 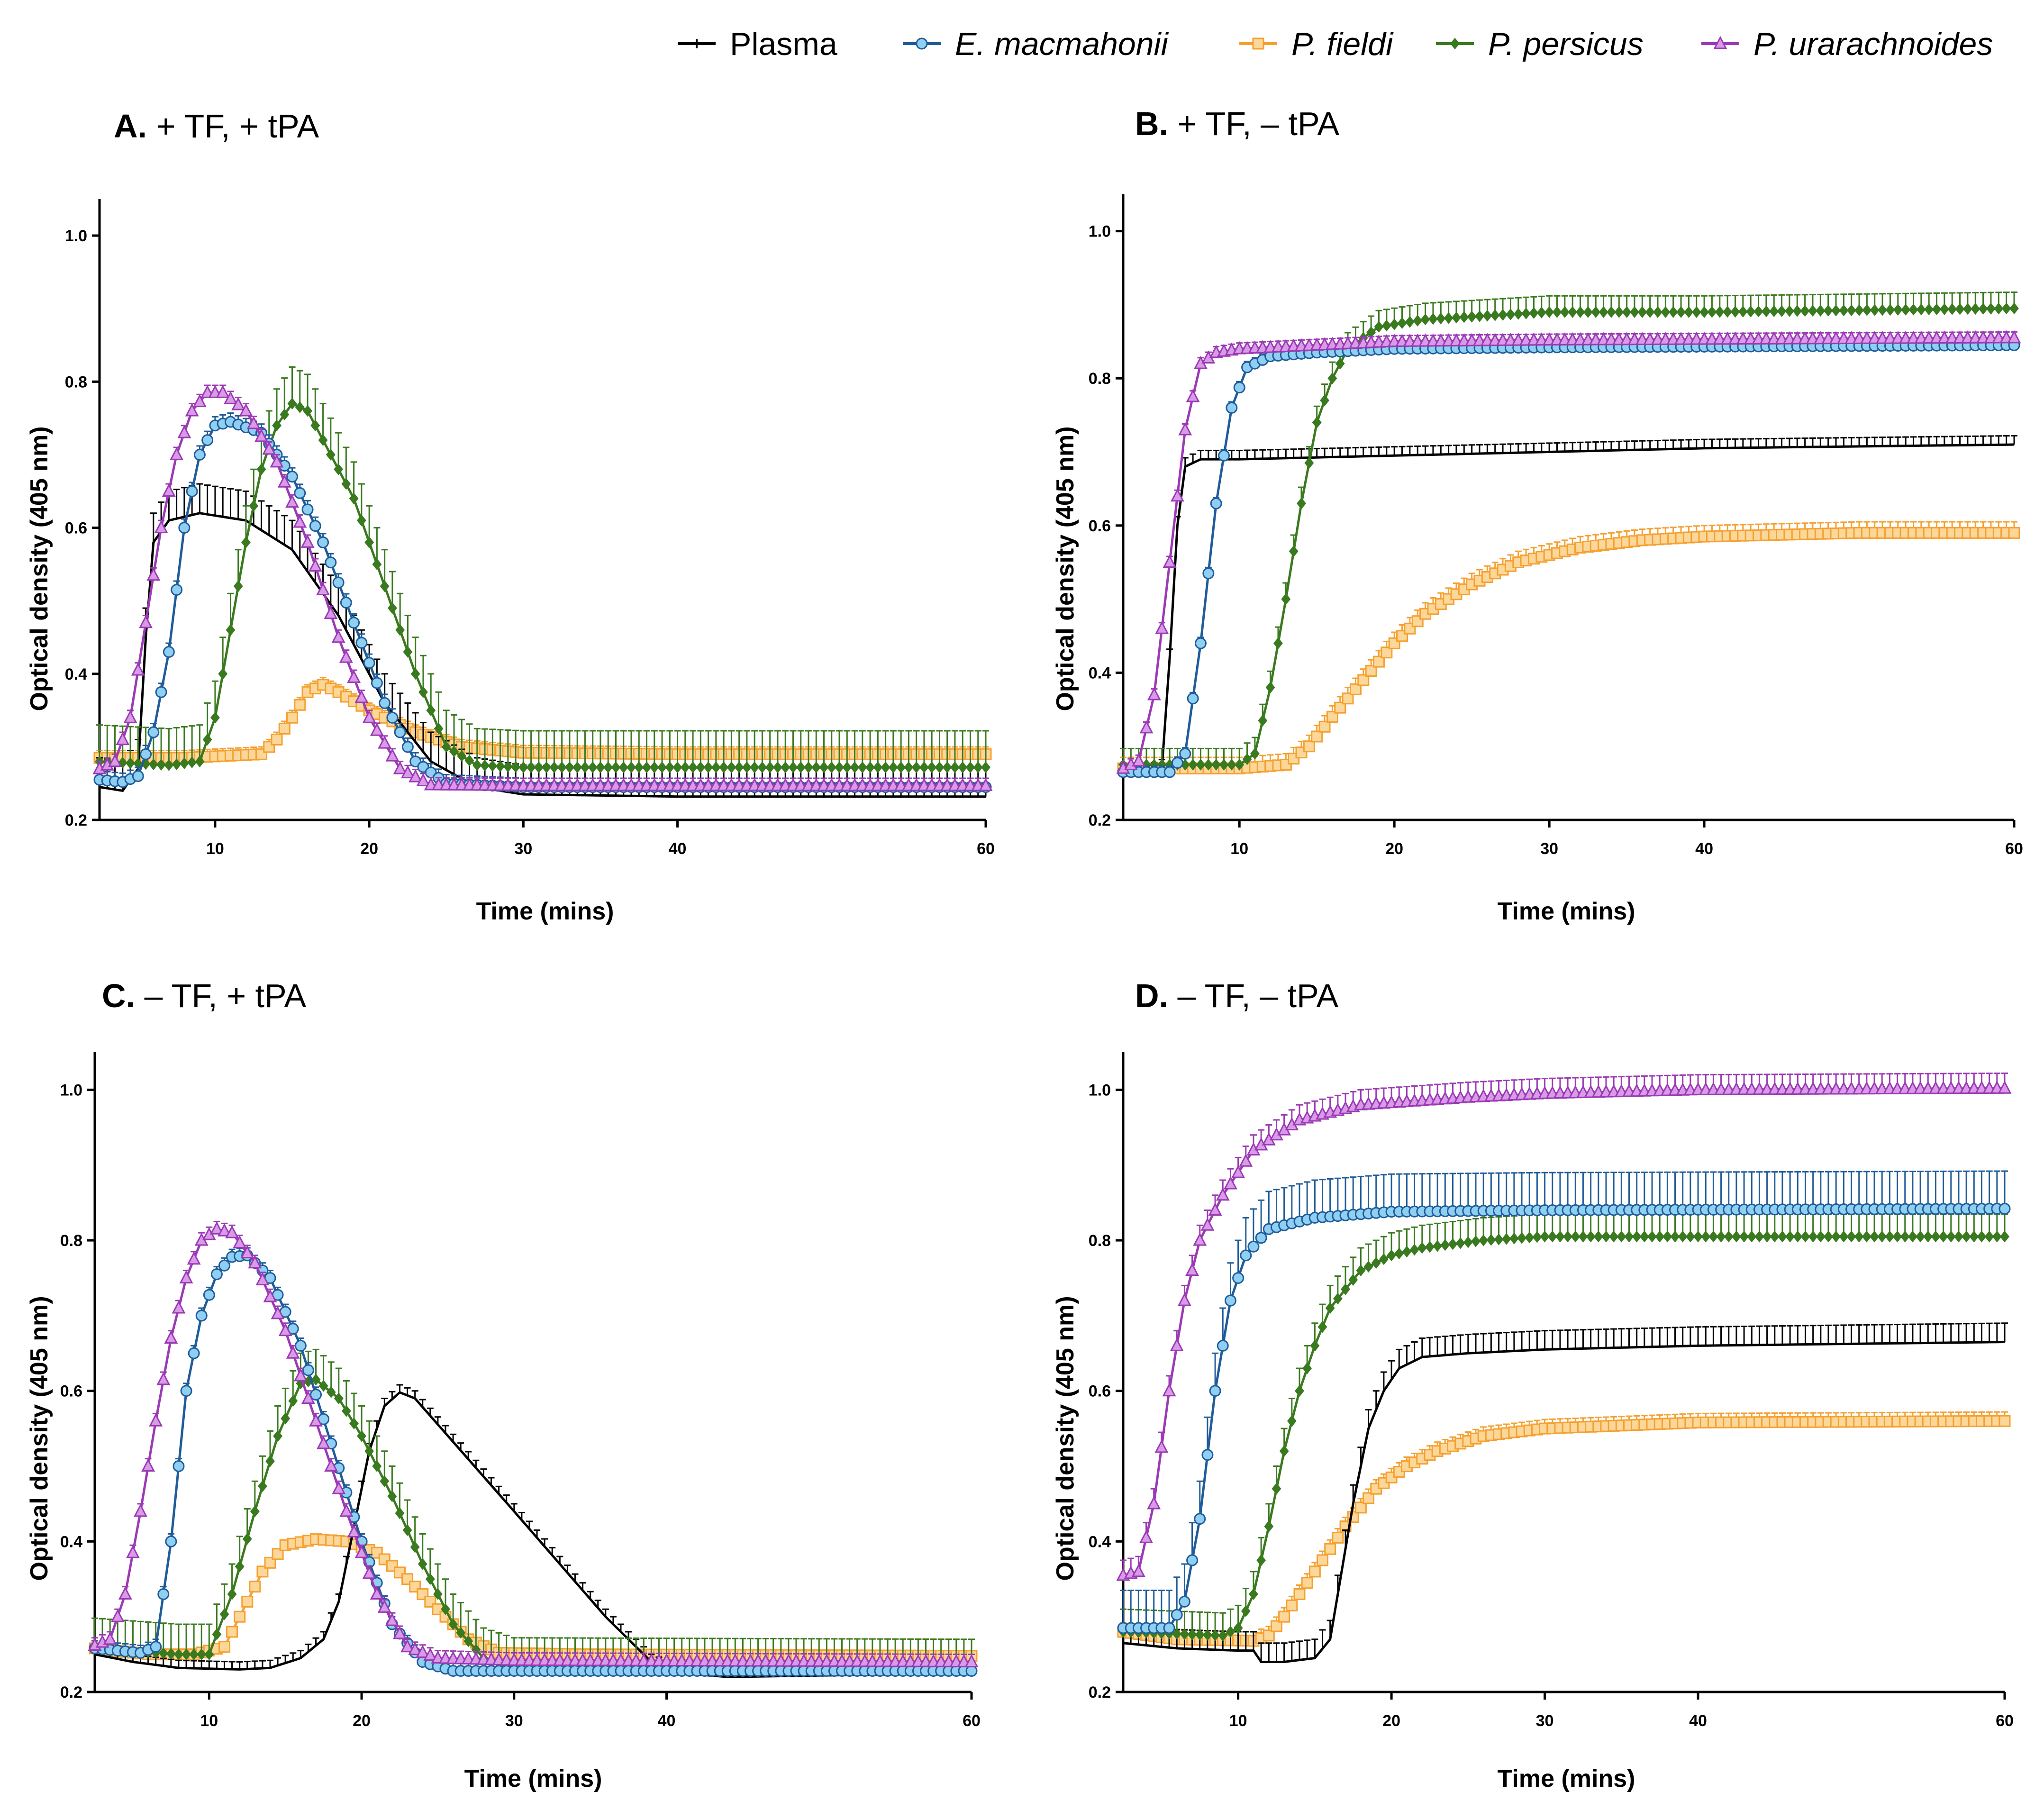 What do you see at coordinates (225, 995) in the screenshot?
I see `panel-c-title-text: – TF, + tPA` at bounding box center [225, 995].